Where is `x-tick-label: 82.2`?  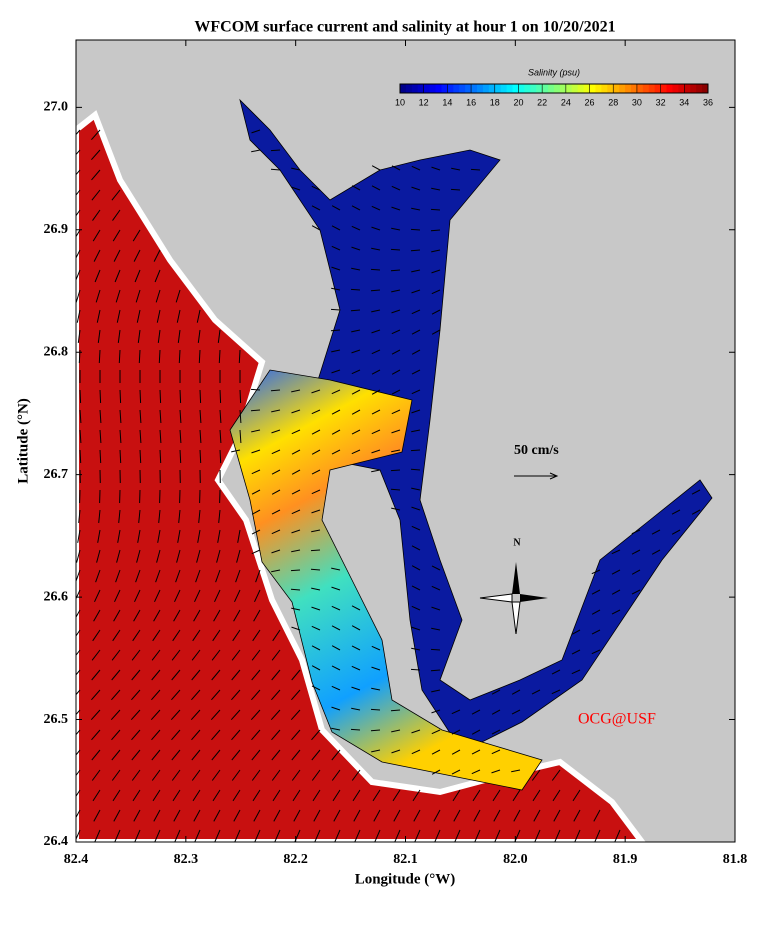 x-tick-label: 82.2 is located at coordinates (295, 859).